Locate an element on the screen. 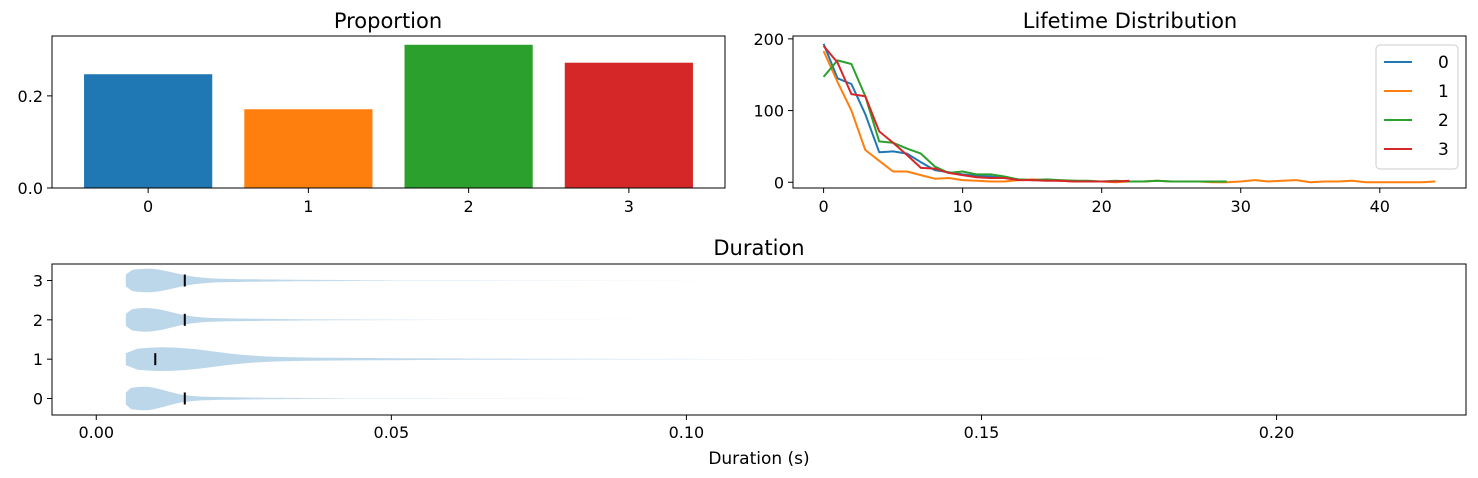 The image size is (1478, 478). proportion-title: Proportion is located at coordinates (388, 21).